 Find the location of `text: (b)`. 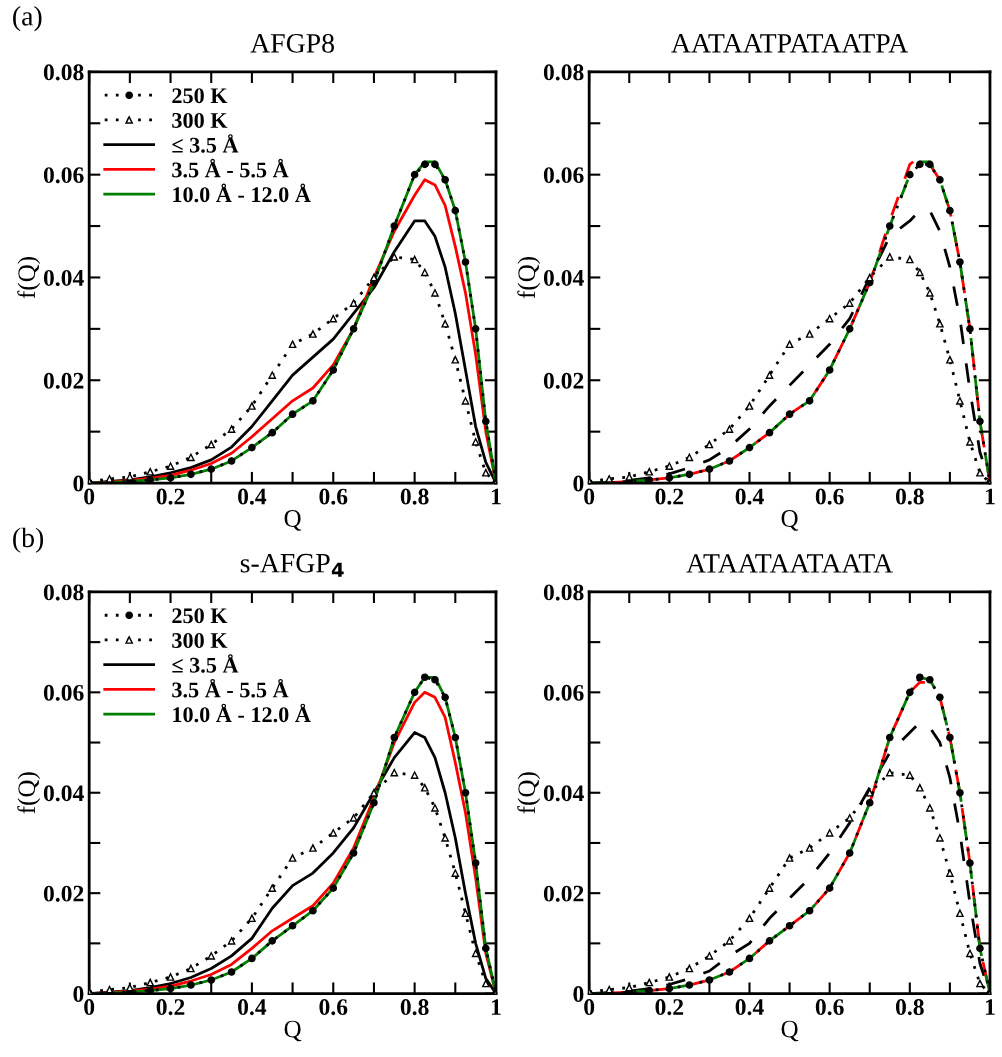

text: (b) is located at coordinates (28, 540).